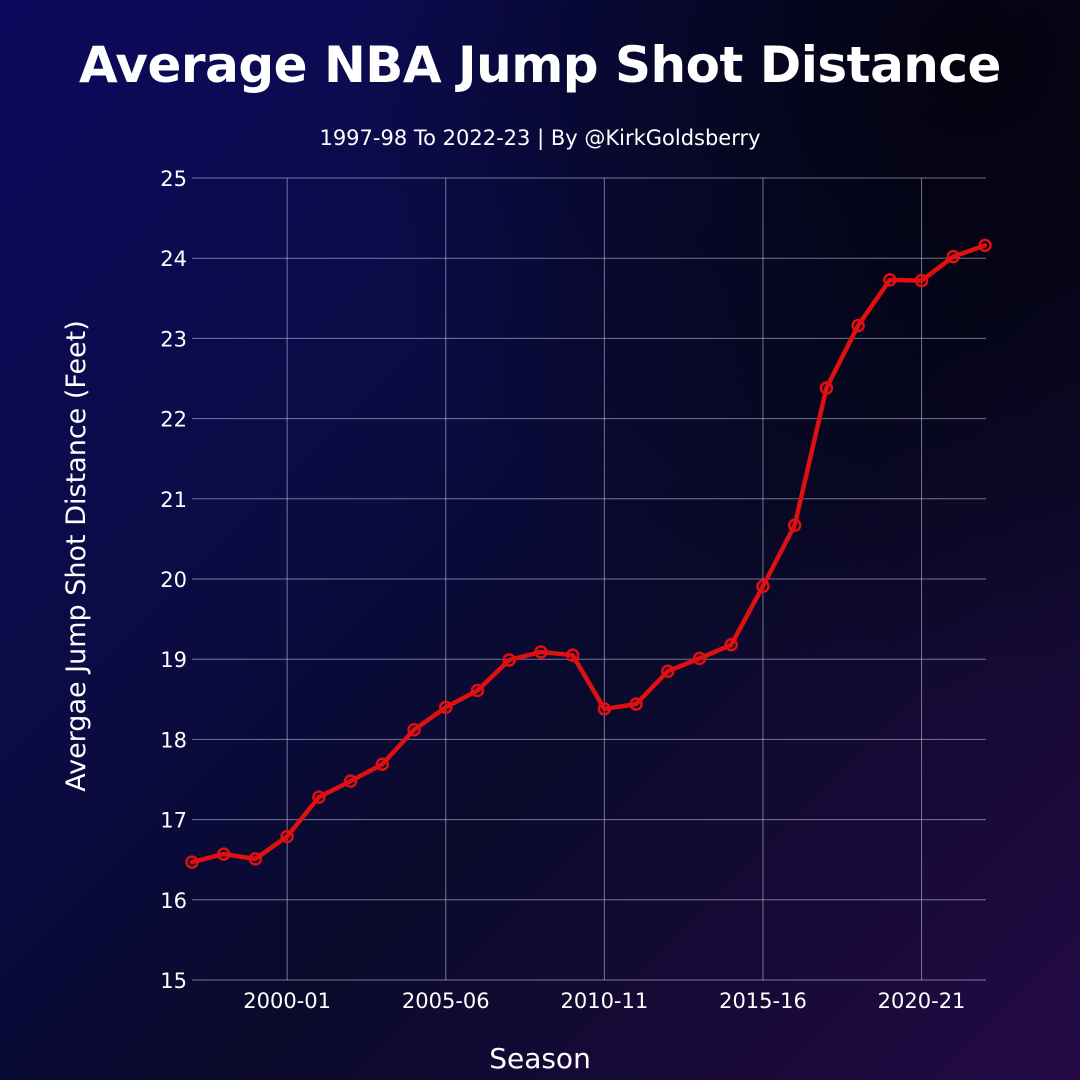 This screenshot has height=1080, width=1080. I want to click on chart-title: Average NBA Jump Shot Distance, so click(540, 65).